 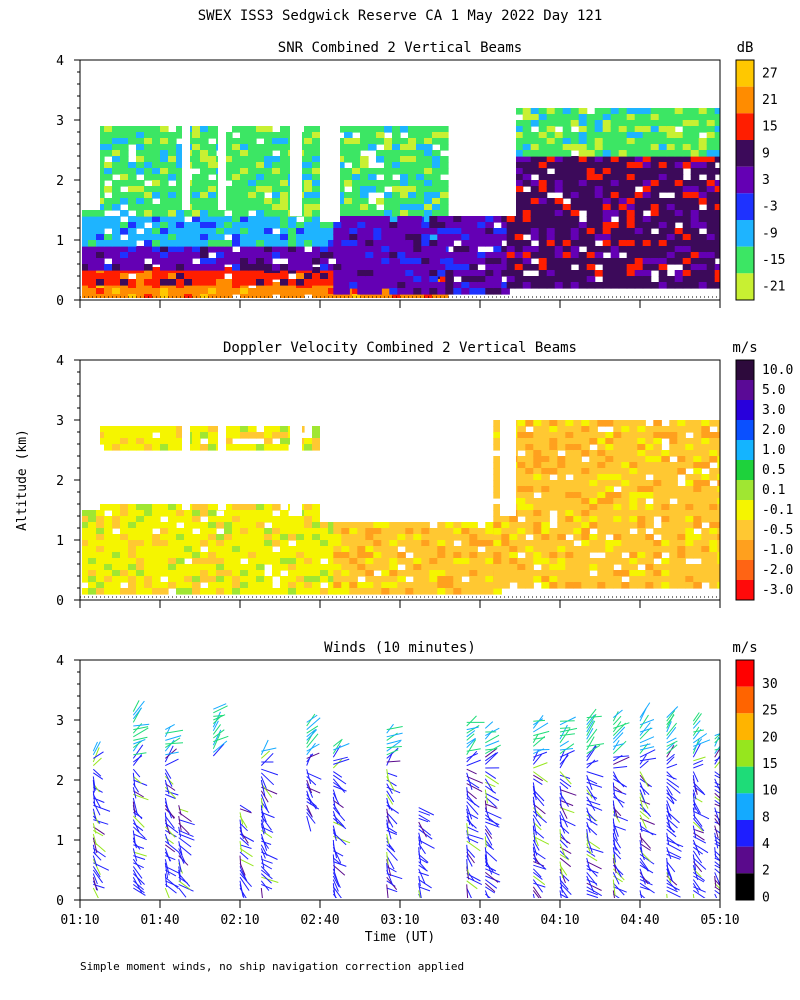 I want to click on snr-panel-title: SNR Combined 2 Vertical Beams, so click(x=400, y=48).